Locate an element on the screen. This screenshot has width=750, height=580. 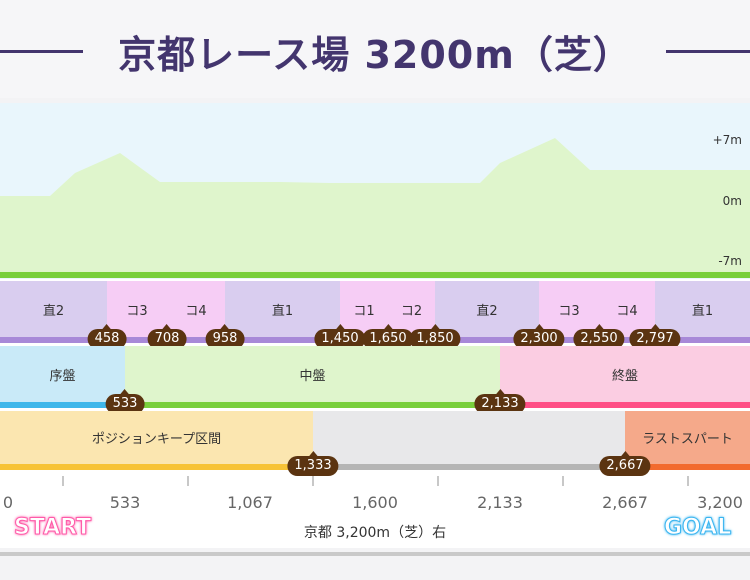
zone-row: ポジションキープ区間 ラストスパート is located at coordinates (375, 437).